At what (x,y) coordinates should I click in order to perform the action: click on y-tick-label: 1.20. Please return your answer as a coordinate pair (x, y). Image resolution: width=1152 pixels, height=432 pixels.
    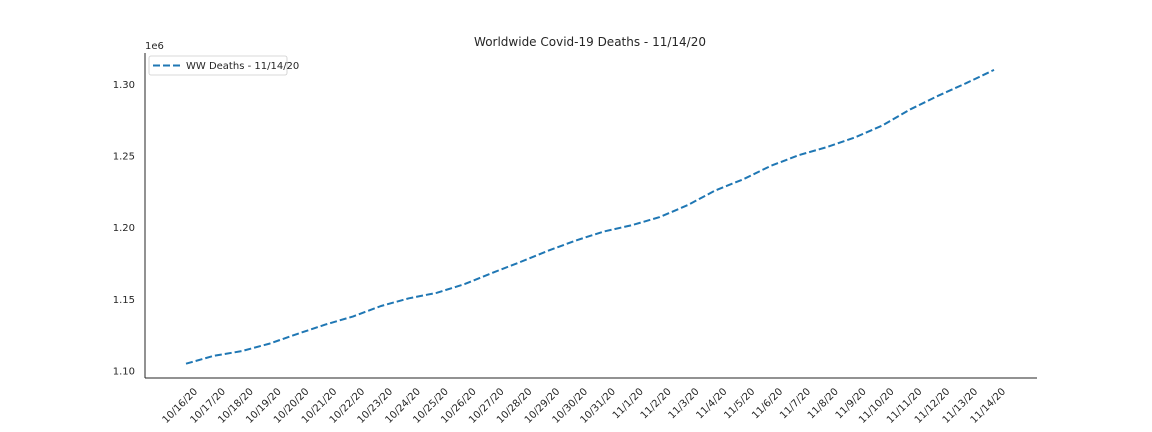
    Looking at the image, I should click on (124, 228).